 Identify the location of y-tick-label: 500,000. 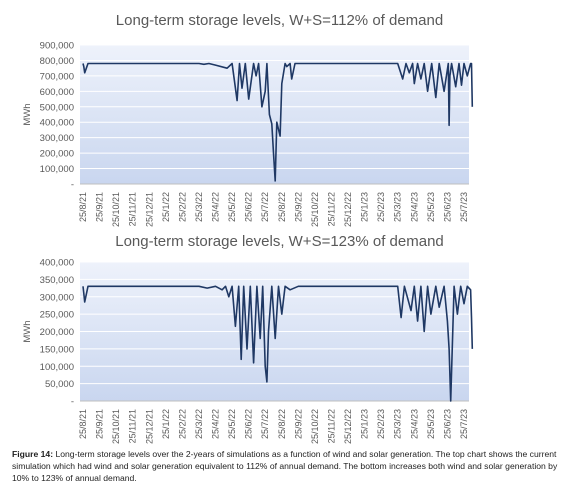
(57, 107).